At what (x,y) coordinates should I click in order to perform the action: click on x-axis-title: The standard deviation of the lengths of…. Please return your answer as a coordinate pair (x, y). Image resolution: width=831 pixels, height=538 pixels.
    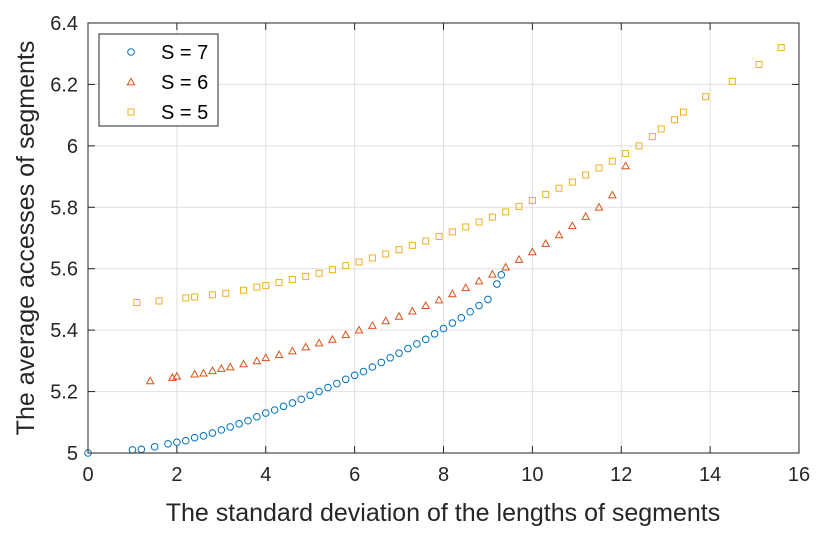
    Looking at the image, I should click on (443, 513).